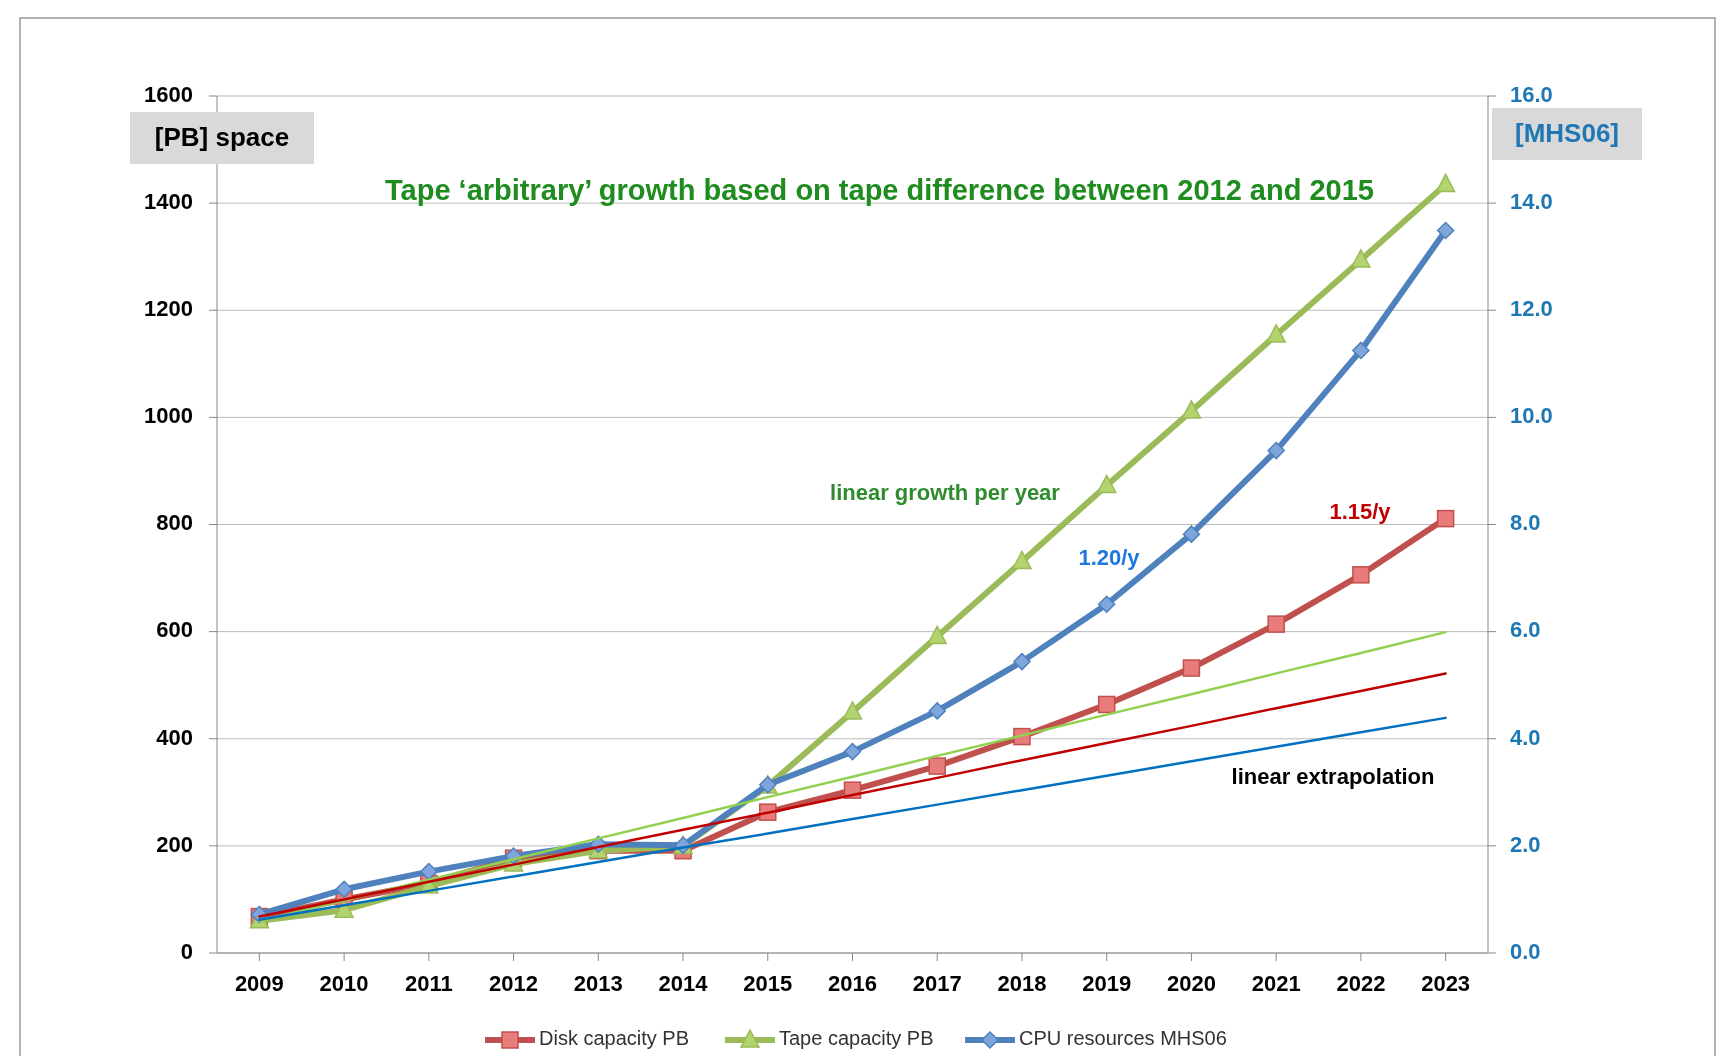 The image size is (1725, 1064). Describe the element at coordinates (1361, 983) in the screenshot. I see `x-tick-label: 2022` at that location.